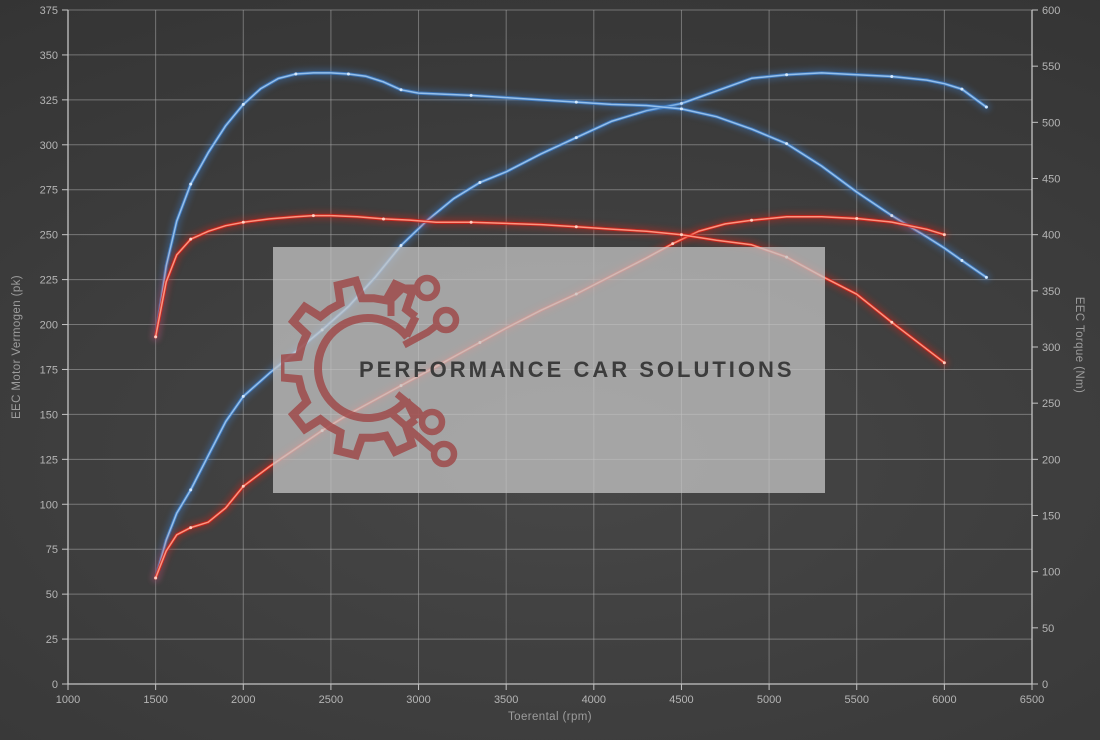  Describe the element at coordinates (331, 700) in the screenshot. I see `x-tick-label: 2500` at that location.